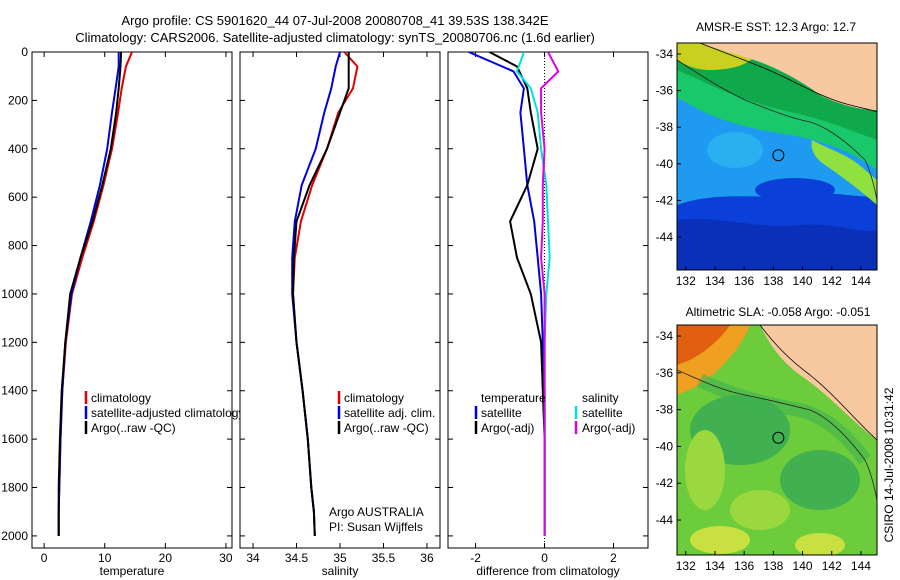  What do you see at coordinates (550, 294) in the screenshot?
I see `series-line-salinity-argo-adj-` at bounding box center [550, 294].